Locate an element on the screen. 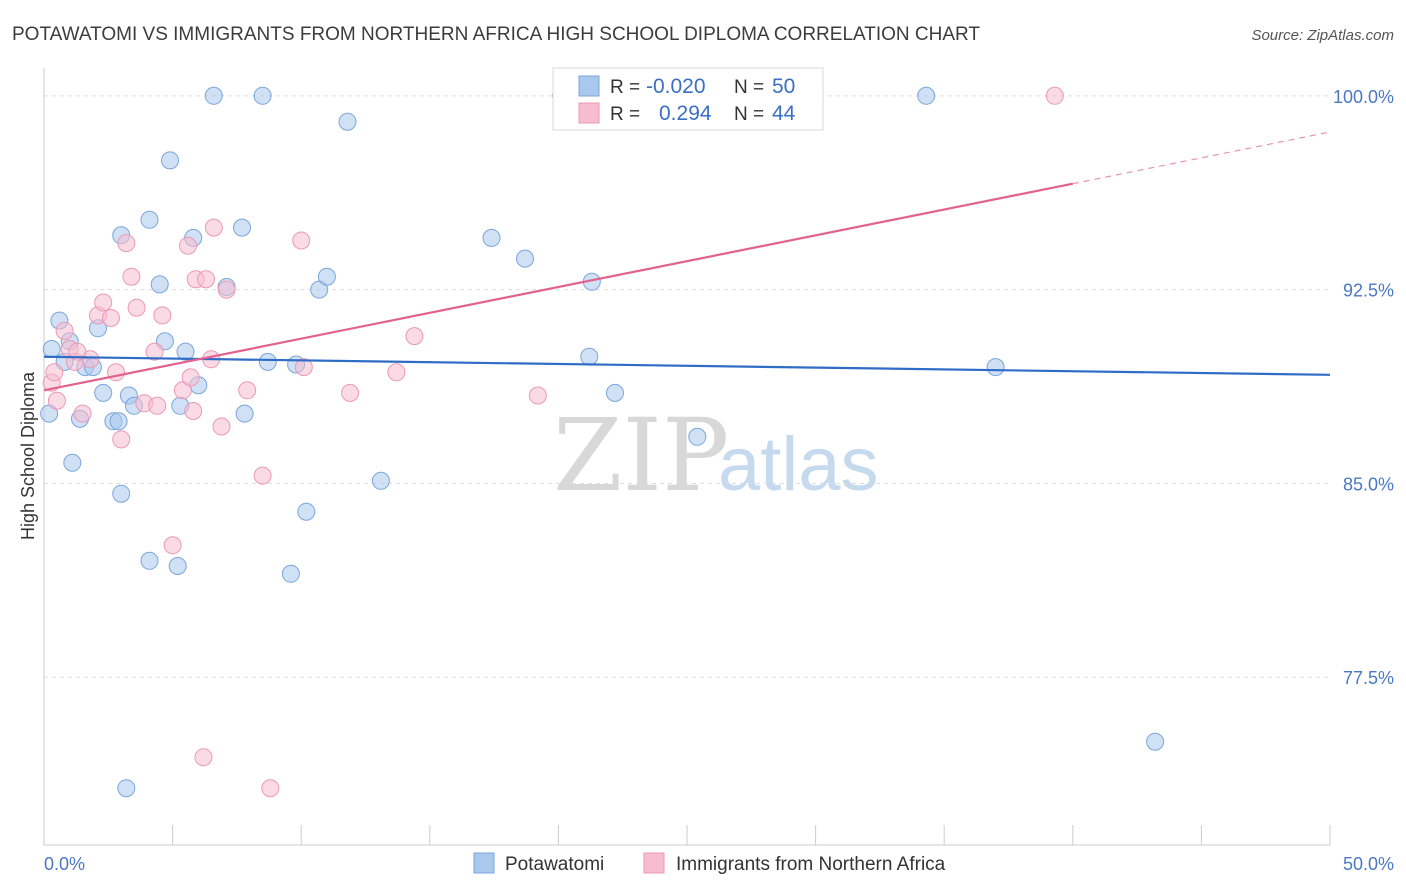  legend-r-value-immigrants: 0.294 is located at coordinates (685, 113).